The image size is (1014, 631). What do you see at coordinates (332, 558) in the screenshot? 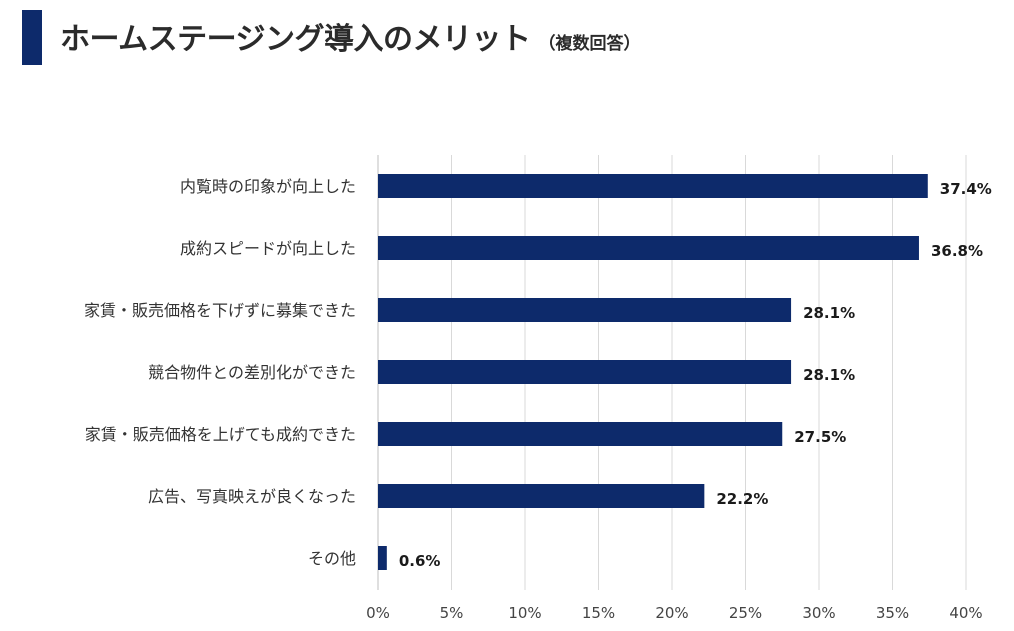
I see `category-label: その他` at bounding box center [332, 558].